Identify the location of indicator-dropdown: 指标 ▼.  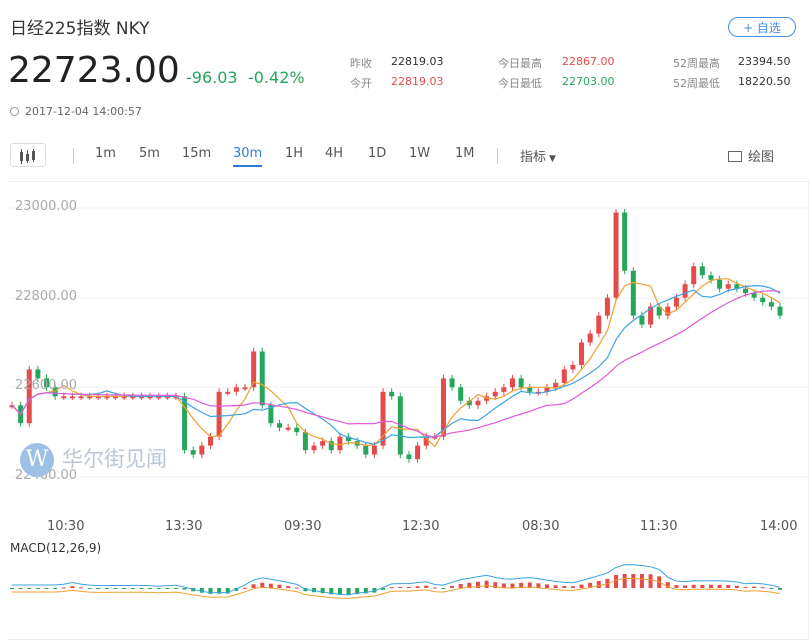
(538, 155).